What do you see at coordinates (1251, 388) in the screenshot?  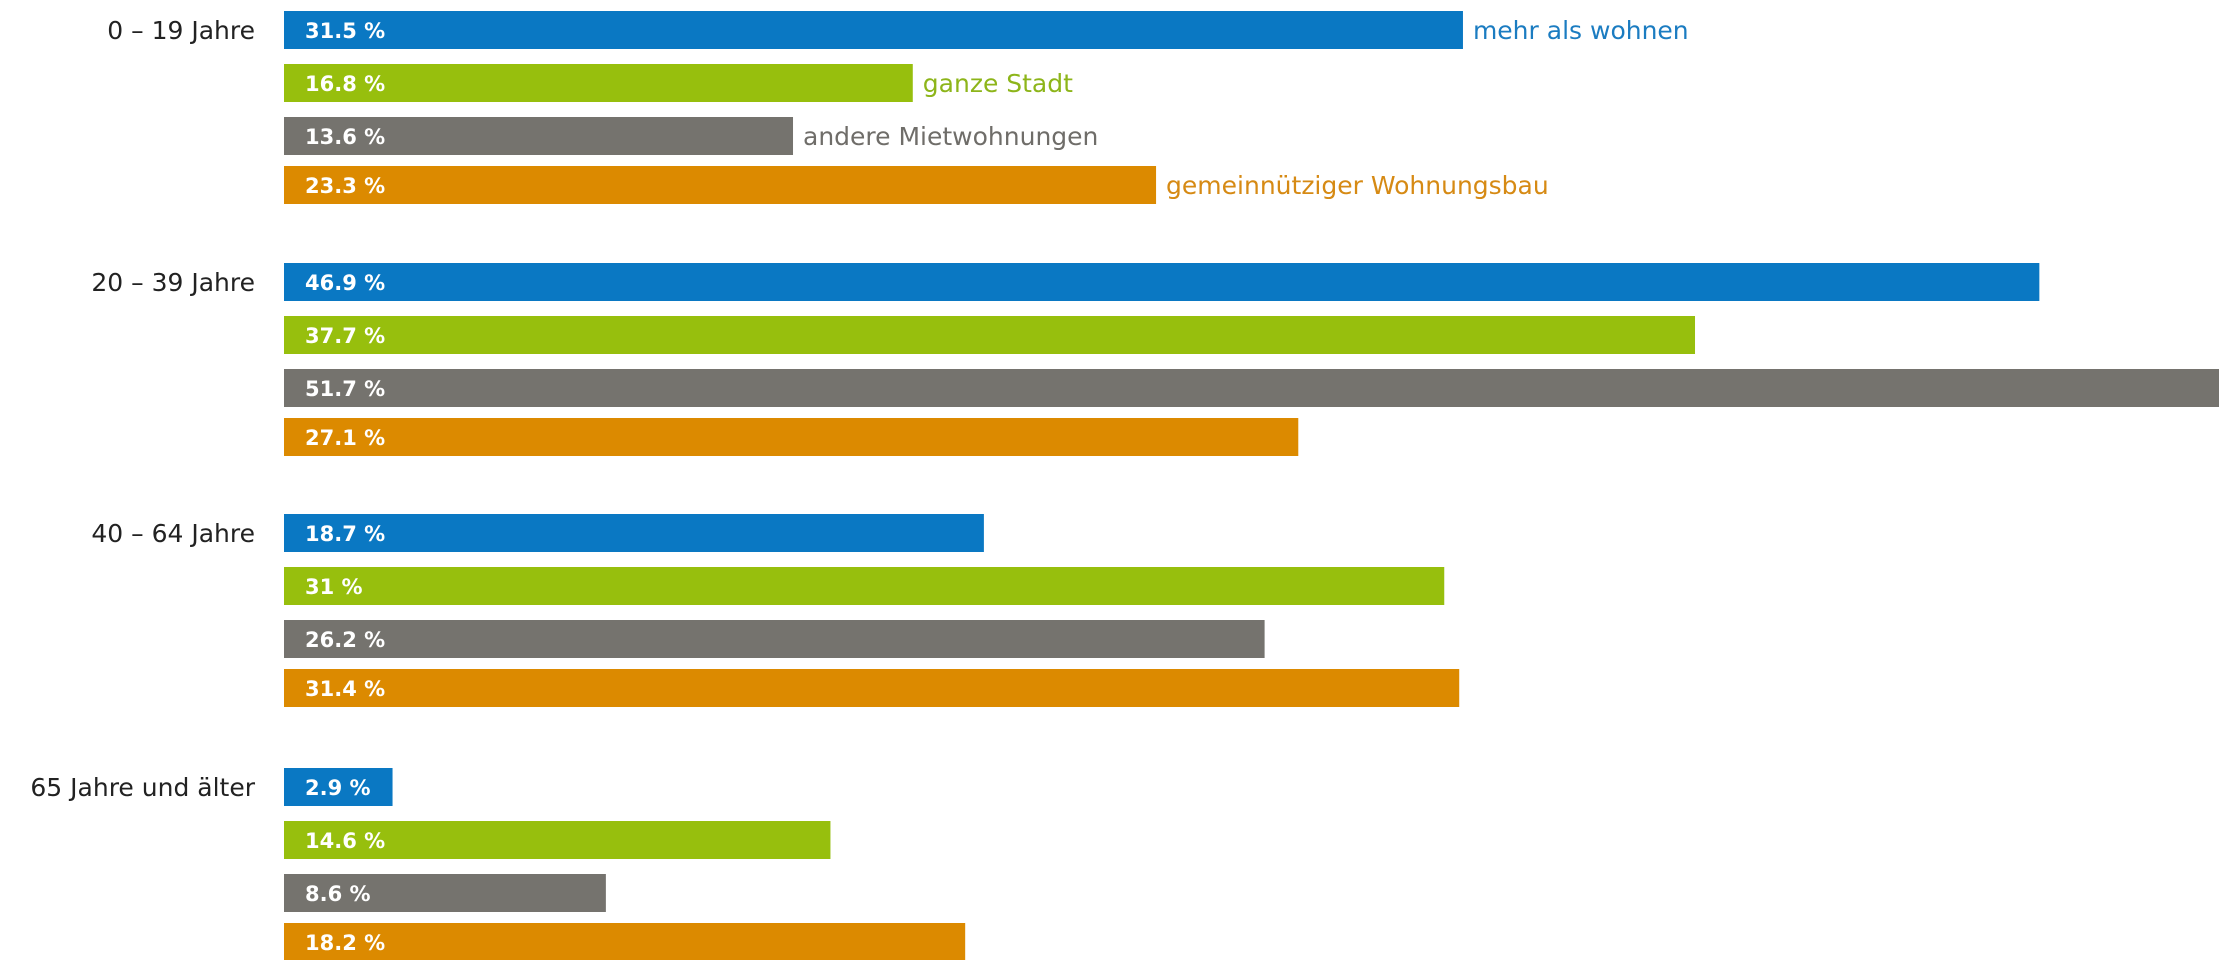 I see `bar-andere-mietwohnungen-20-39-jahre` at bounding box center [1251, 388].